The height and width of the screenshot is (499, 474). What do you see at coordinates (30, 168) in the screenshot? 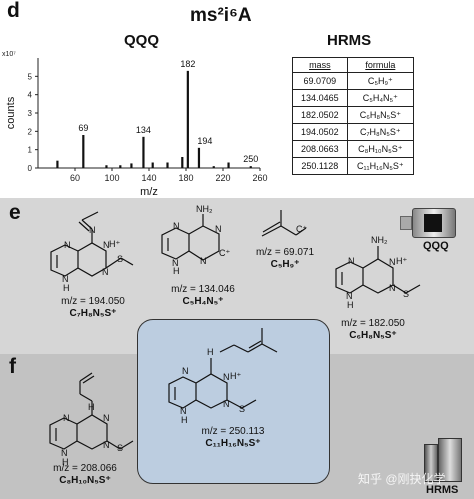
I see `y-tick-label: 0` at bounding box center [30, 168].